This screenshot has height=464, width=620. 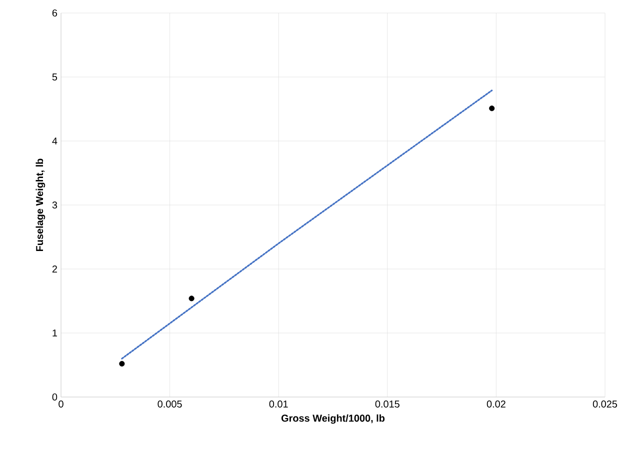 I want to click on x-tick-label: 0.01, so click(x=278, y=404).